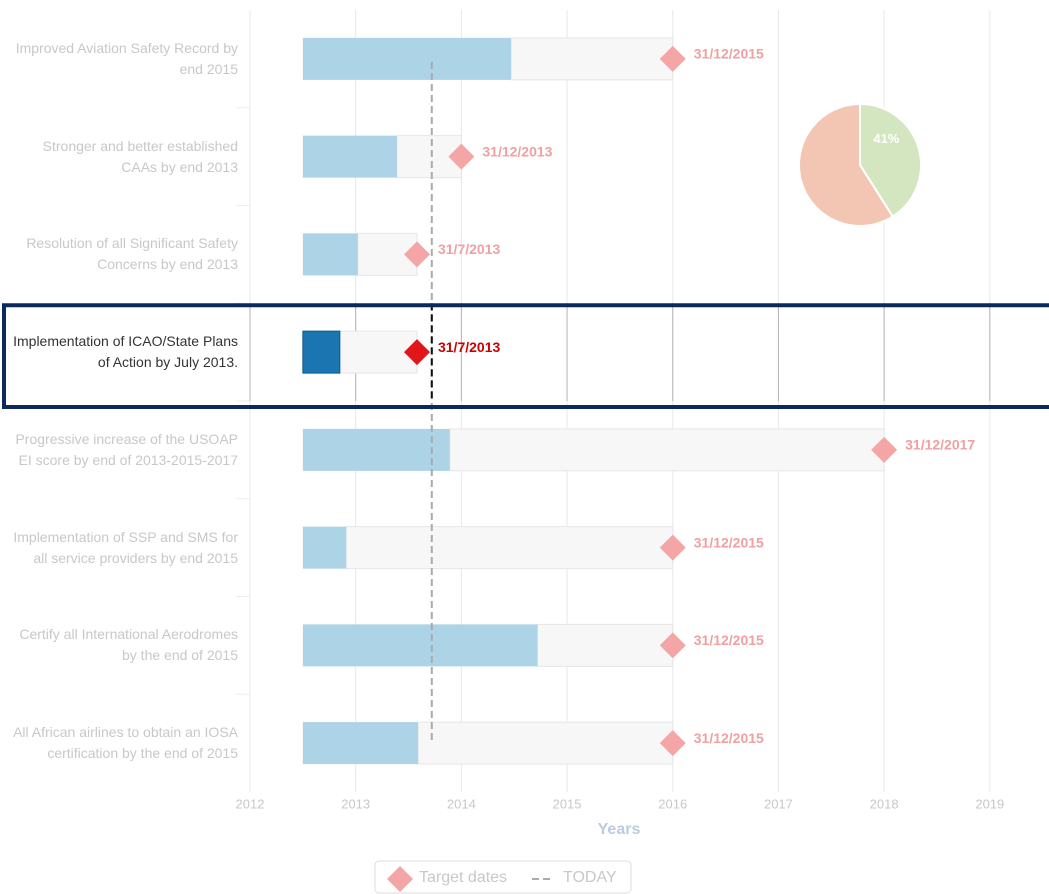 Image resolution: width=1049 pixels, height=894 pixels. What do you see at coordinates (940, 445) in the screenshot?
I see `target-label: 31/12/2017` at bounding box center [940, 445].